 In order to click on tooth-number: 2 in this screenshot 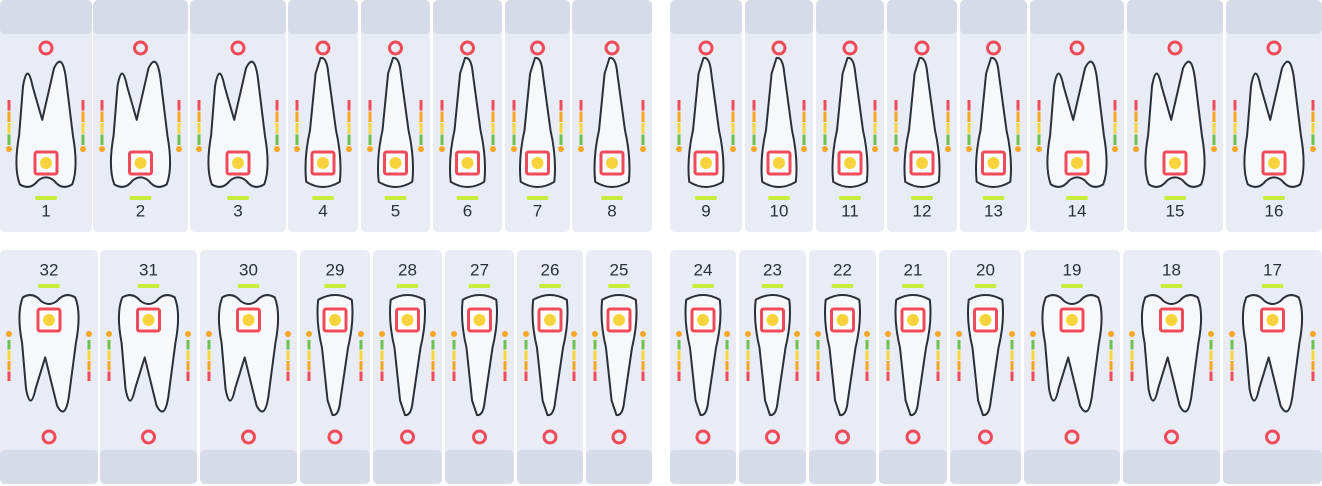, I will do `click(140, 210)`.